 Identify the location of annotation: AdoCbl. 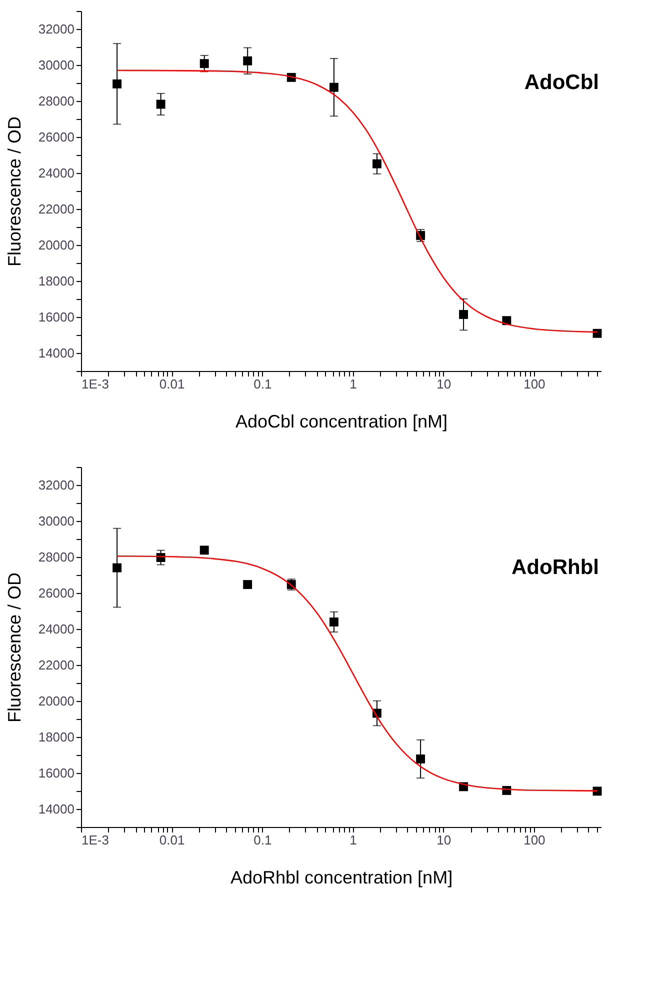
(561, 82).